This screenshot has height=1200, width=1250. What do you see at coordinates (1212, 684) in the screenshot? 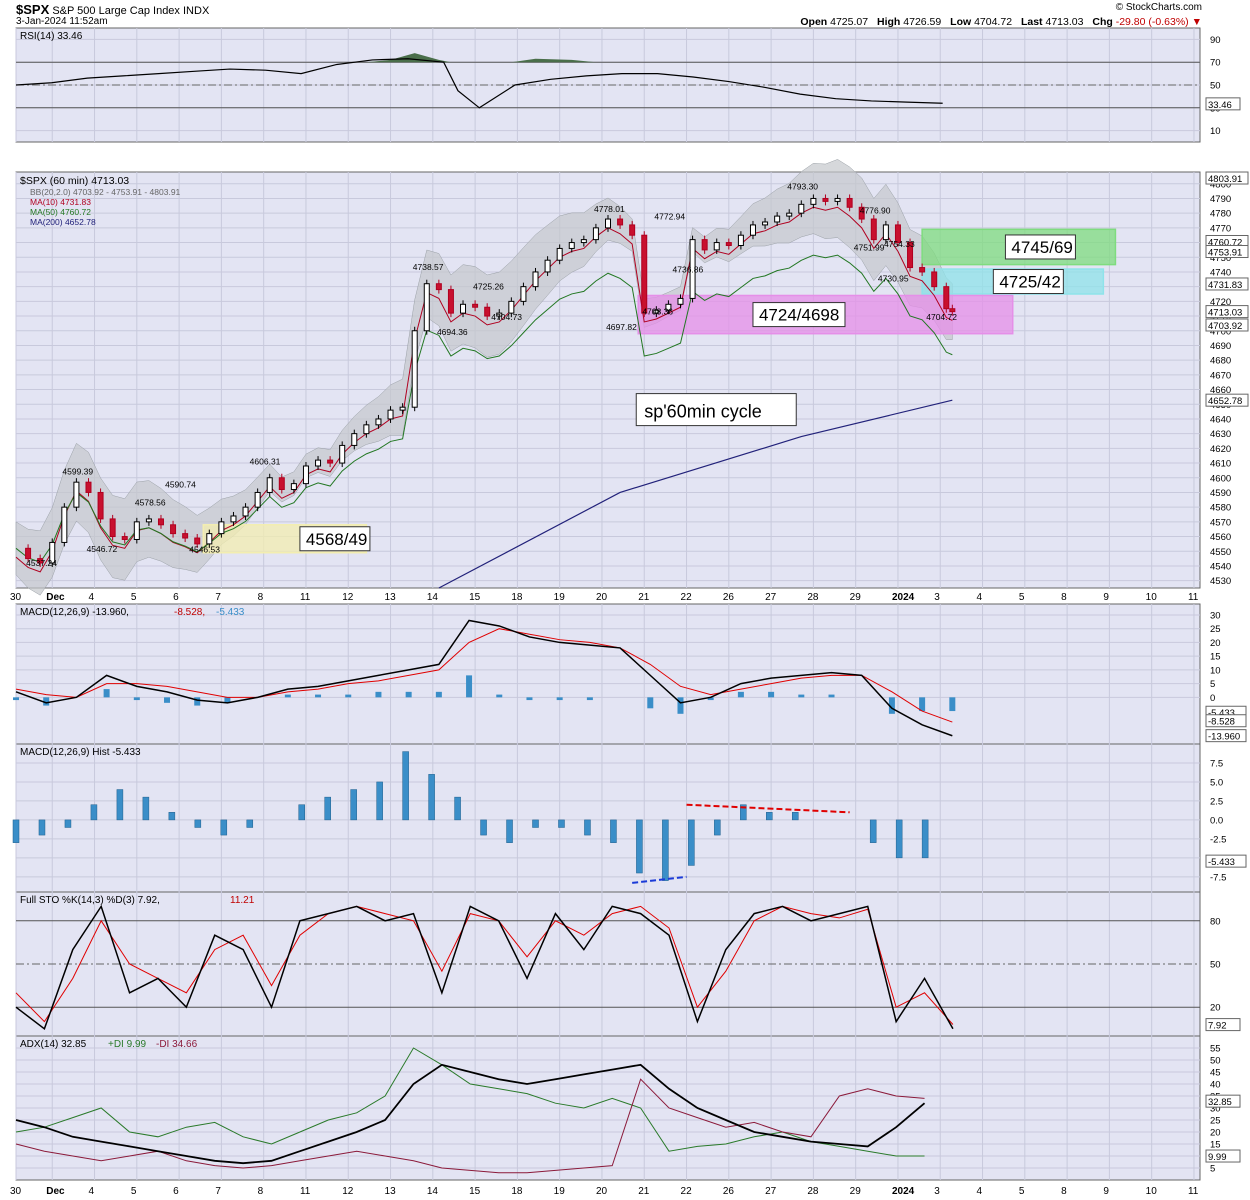
I see `tick-label: 5` at bounding box center [1212, 684].